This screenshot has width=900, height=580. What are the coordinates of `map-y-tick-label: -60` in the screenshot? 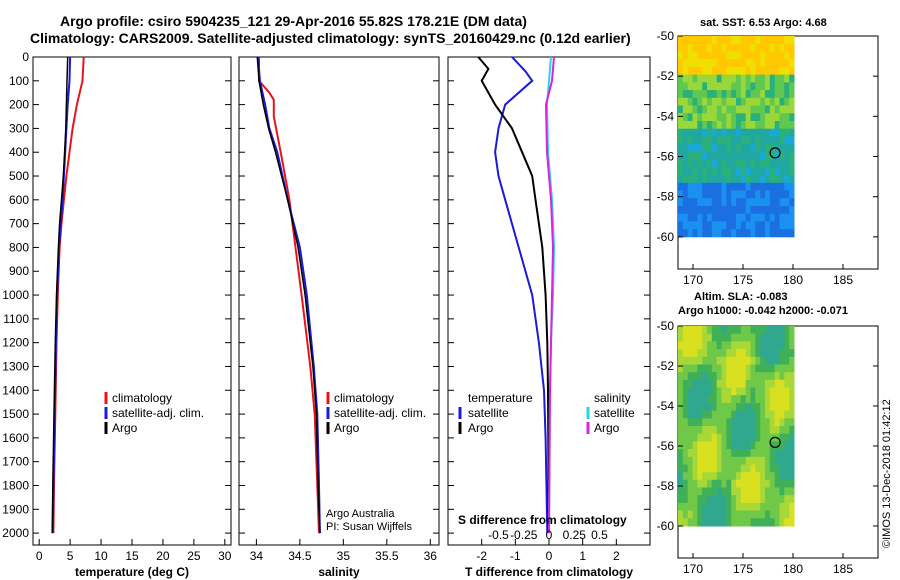 It's located at (666, 526).